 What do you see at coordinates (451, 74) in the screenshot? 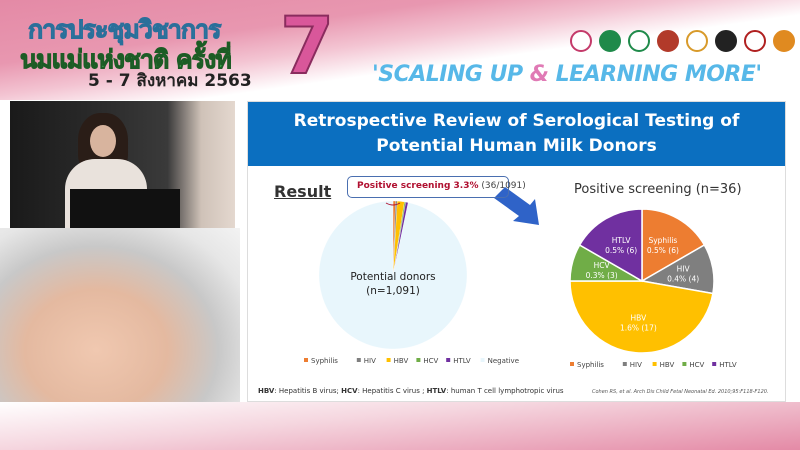
I see `slogan-part1: 'SCALING UP` at bounding box center [451, 74].